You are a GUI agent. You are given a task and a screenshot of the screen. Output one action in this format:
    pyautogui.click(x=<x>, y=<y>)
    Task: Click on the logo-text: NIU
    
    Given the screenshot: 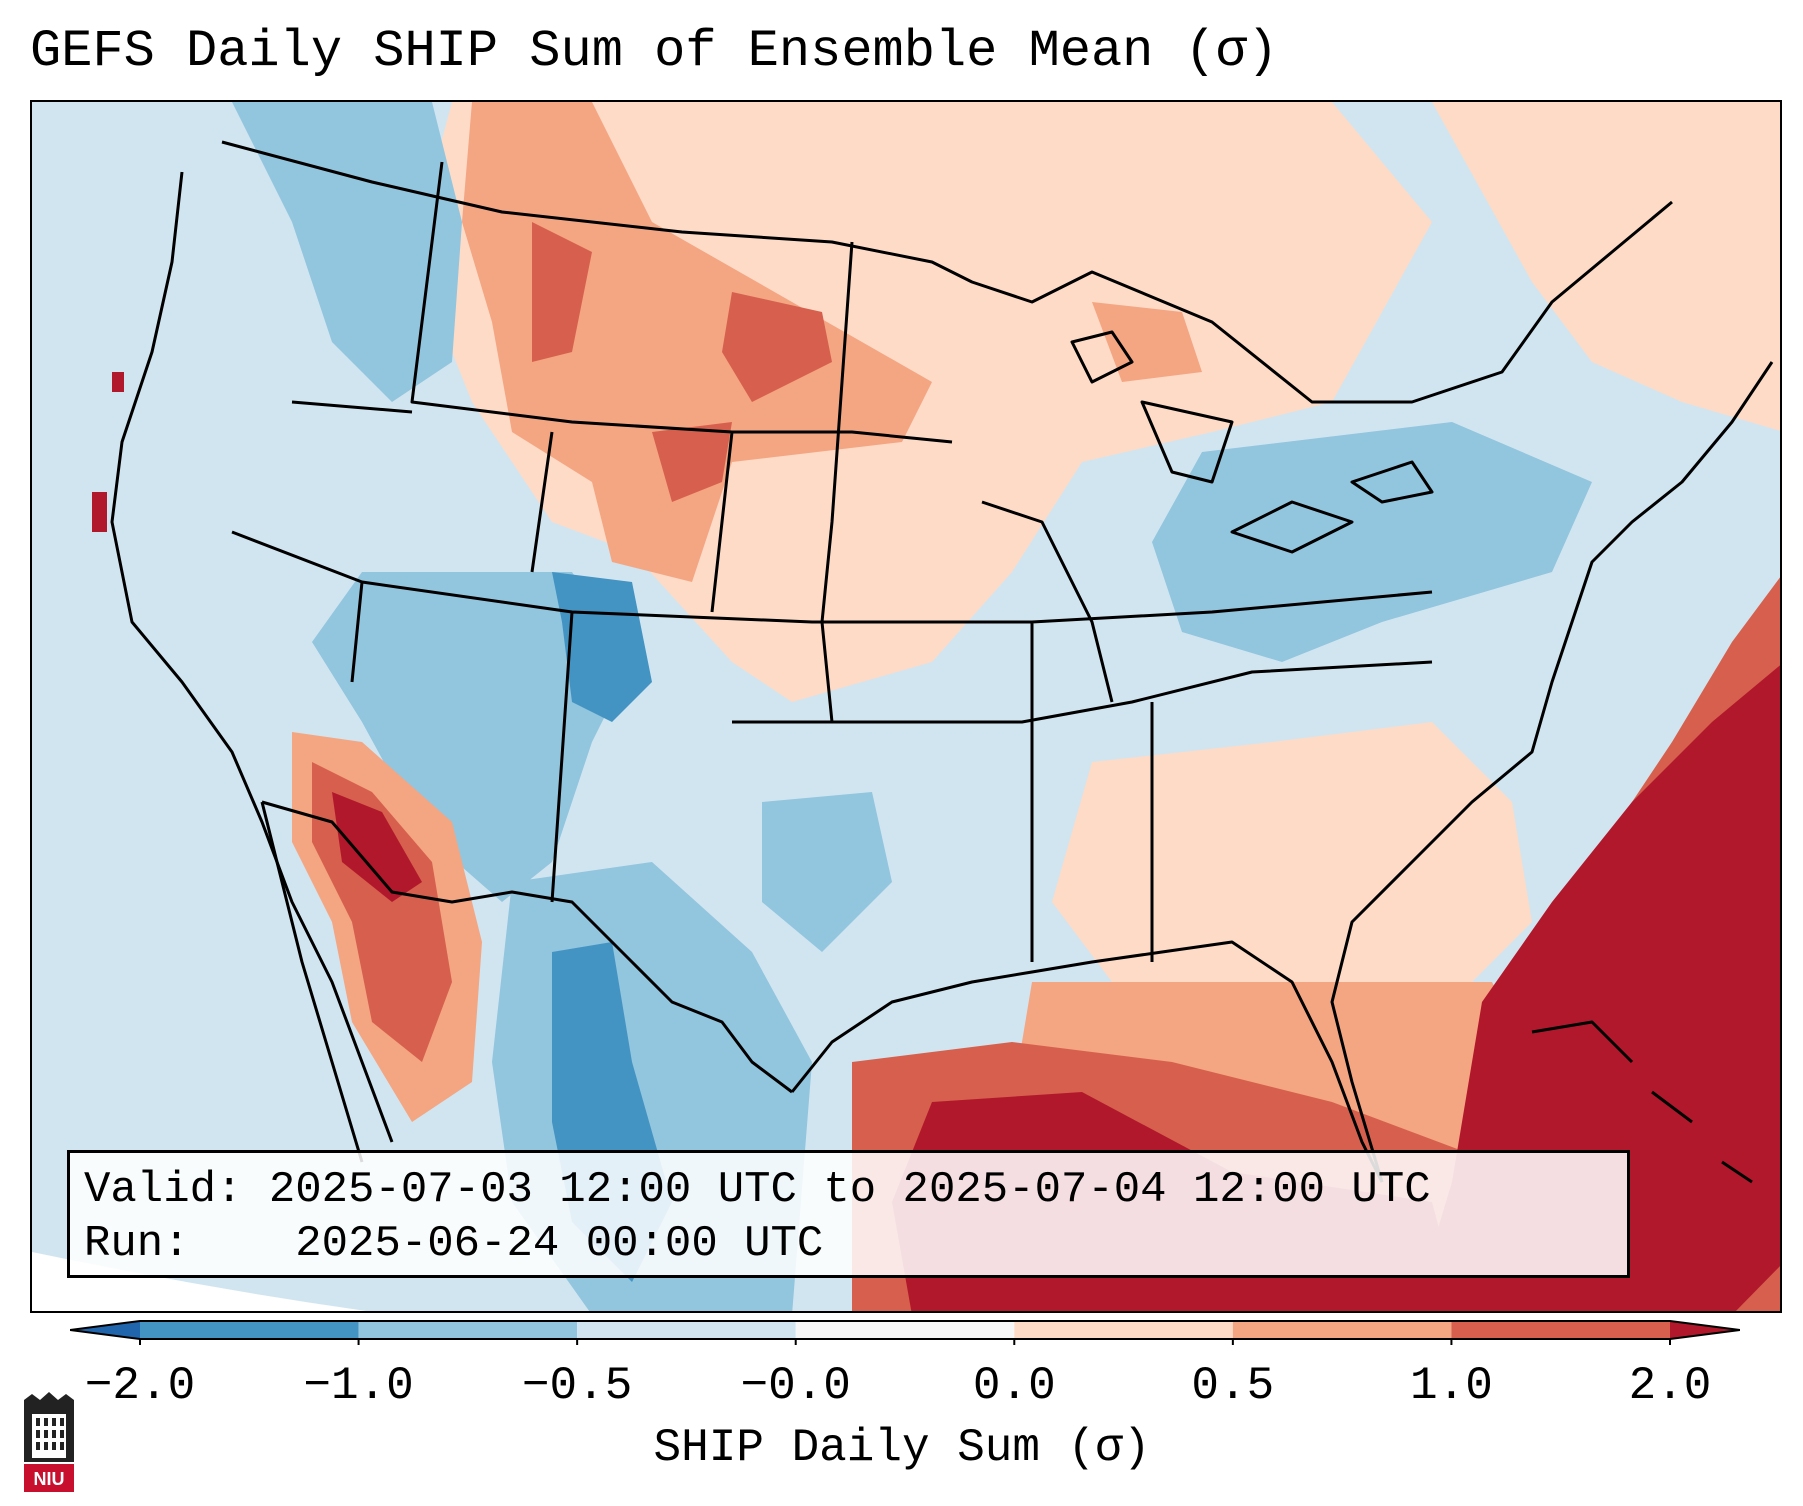 What is the action you would take?
    pyautogui.click(x=49, y=1479)
    